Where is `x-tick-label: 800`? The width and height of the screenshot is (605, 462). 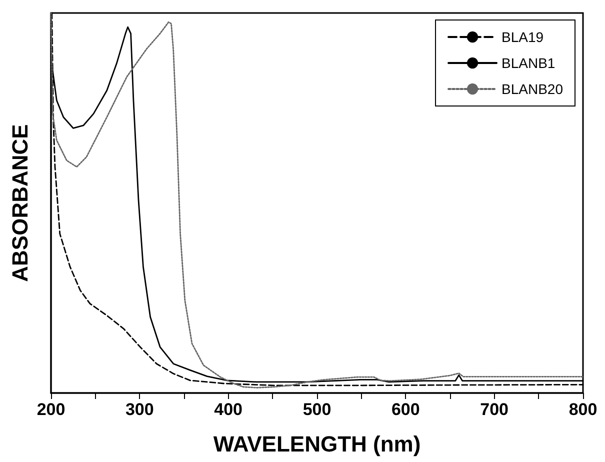 x-tick-label: 800 is located at coordinates (583, 409).